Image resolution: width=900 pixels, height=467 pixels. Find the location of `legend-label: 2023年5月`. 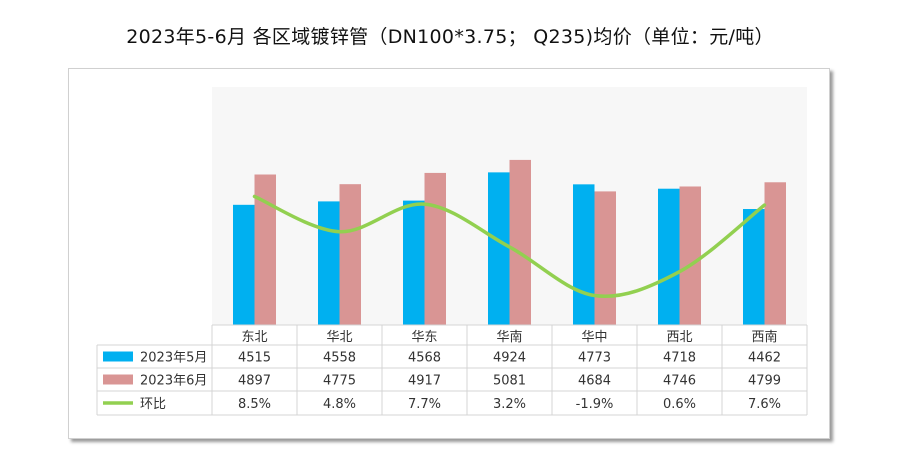

legend-label: 2023年5月 is located at coordinates (173, 358).